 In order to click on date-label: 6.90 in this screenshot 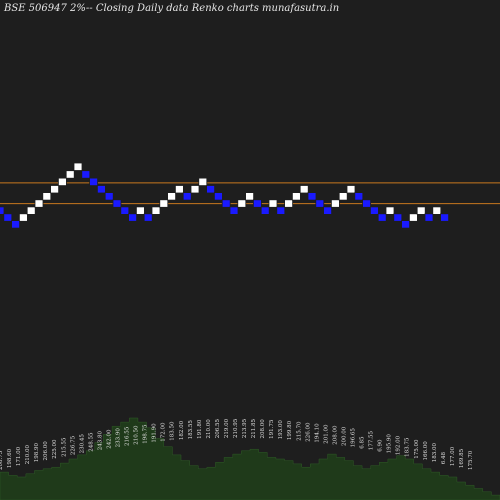, I will do `click(381, 445)`.